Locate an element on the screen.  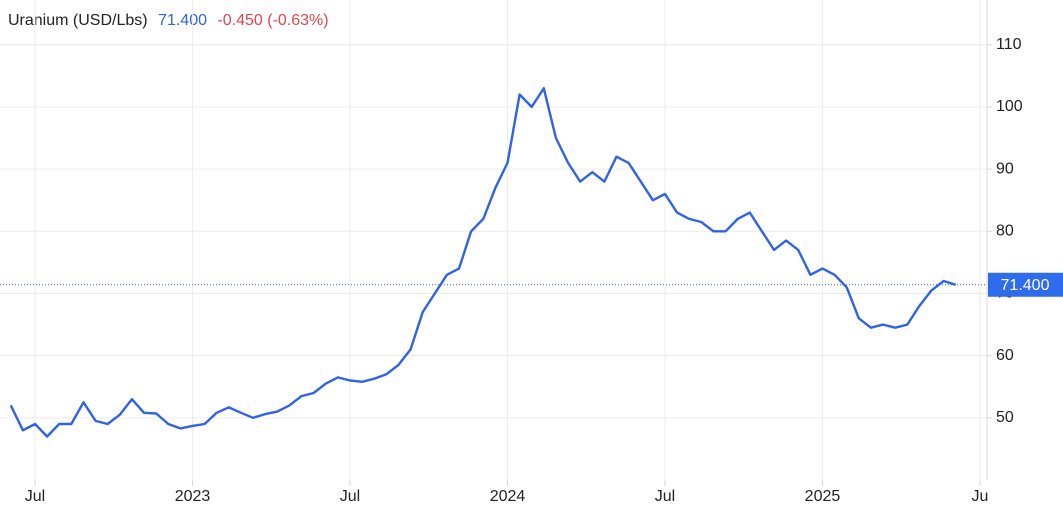
y-tick-label: 90 is located at coordinates (1005, 168).